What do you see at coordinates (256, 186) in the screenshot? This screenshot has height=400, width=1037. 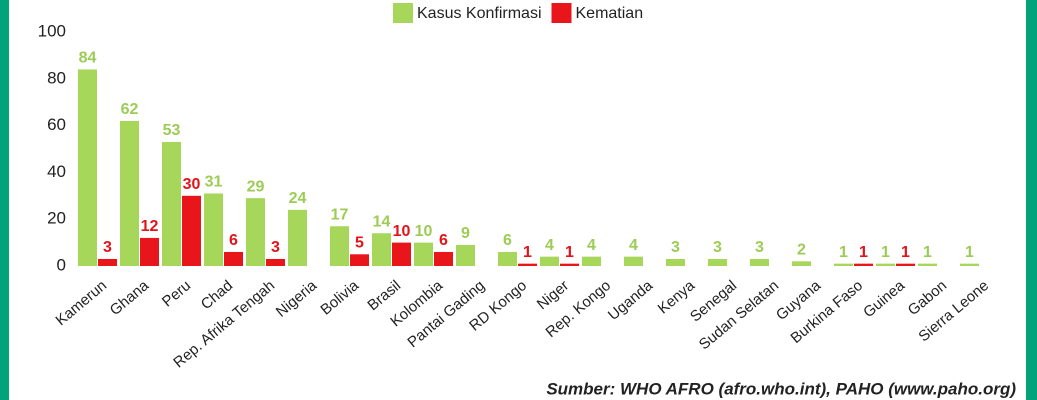 I see `value-label: 29` at bounding box center [256, 186].